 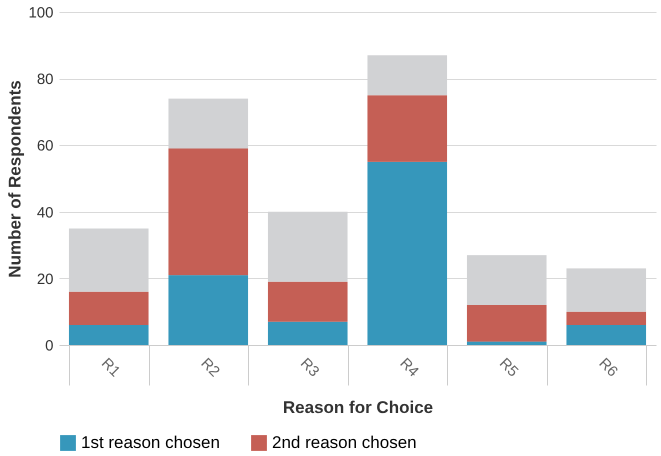 What do you see at coordinates (49, 346) in the screenshot?
I see `y-tick-label: 0` at bounding box center [49, 346].